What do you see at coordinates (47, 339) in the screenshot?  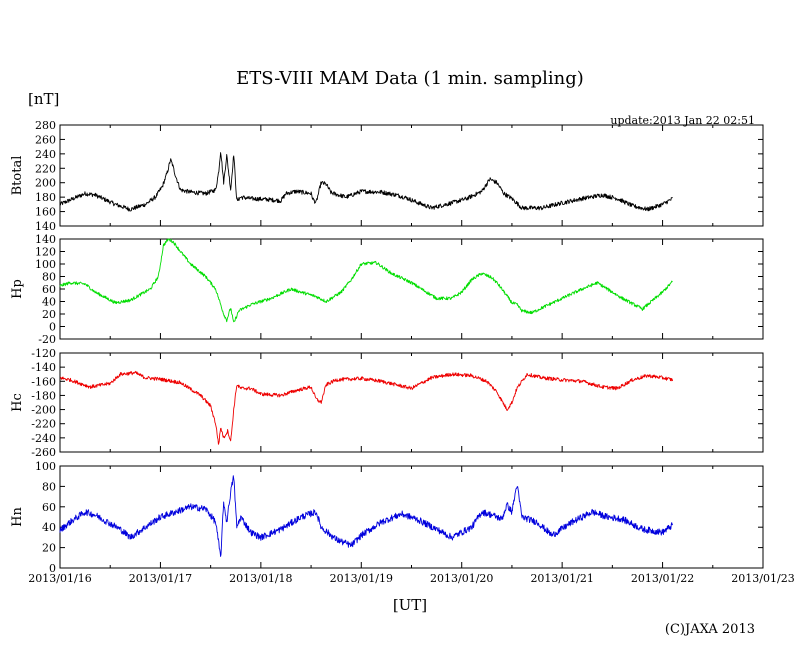 I see `y-tick-label: -20` at bounding box center [47, 339].